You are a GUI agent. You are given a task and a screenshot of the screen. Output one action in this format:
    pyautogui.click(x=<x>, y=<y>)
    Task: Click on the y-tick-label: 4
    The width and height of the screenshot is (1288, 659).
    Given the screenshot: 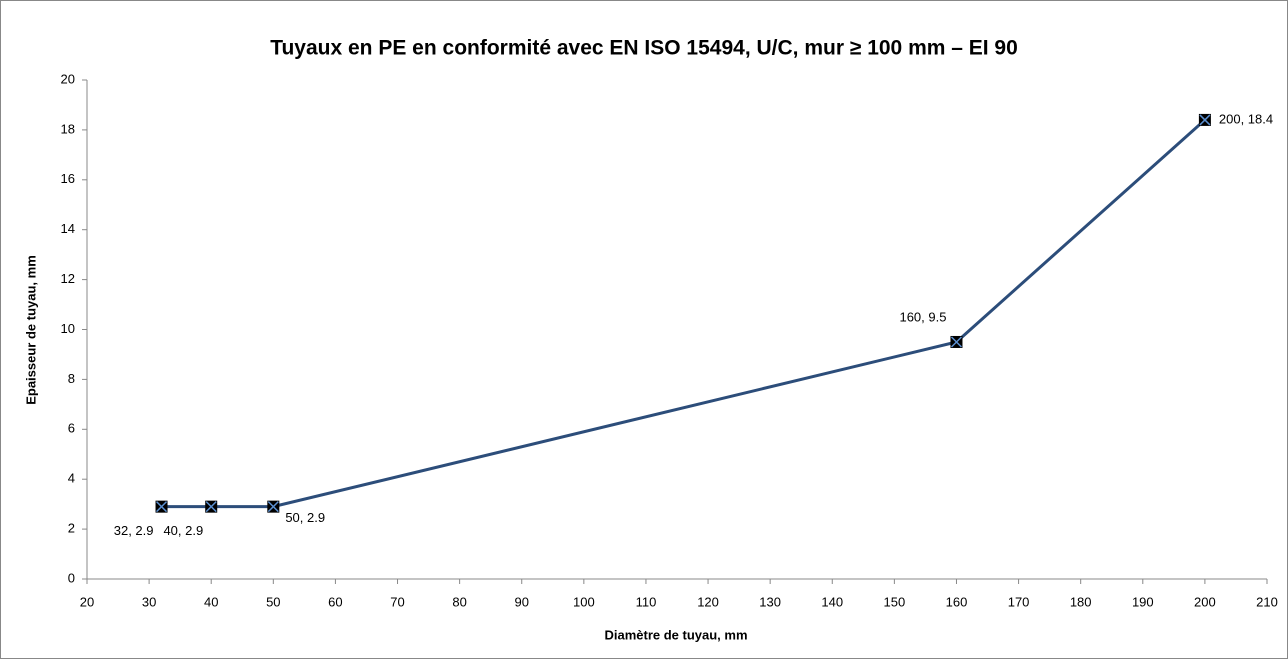 What is the action you would take?
    pyautogui.click(x=71, y=478)
    